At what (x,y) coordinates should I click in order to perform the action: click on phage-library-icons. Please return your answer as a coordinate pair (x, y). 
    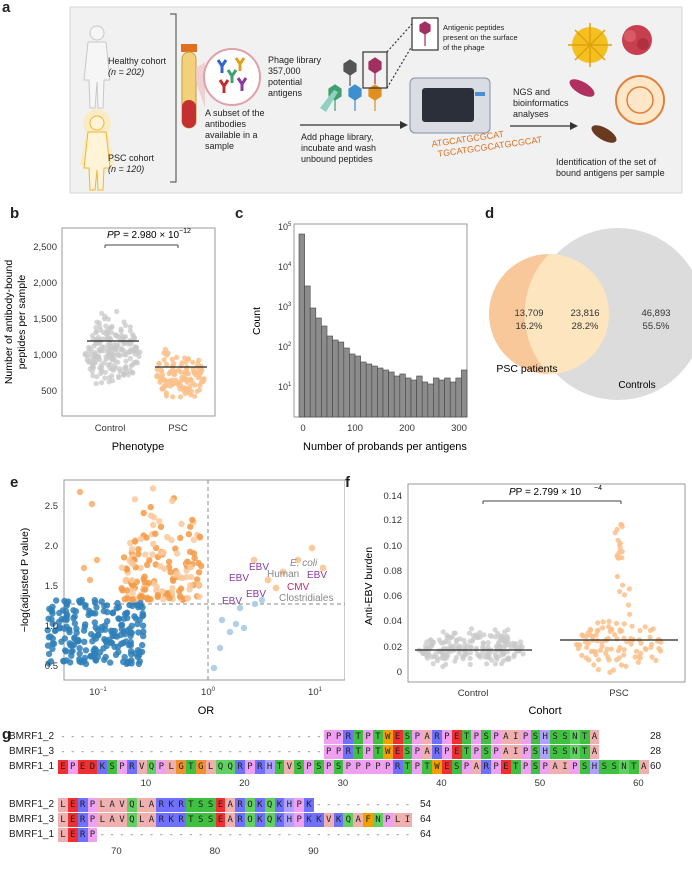
    Looking at the image, I should click on (383, 64).